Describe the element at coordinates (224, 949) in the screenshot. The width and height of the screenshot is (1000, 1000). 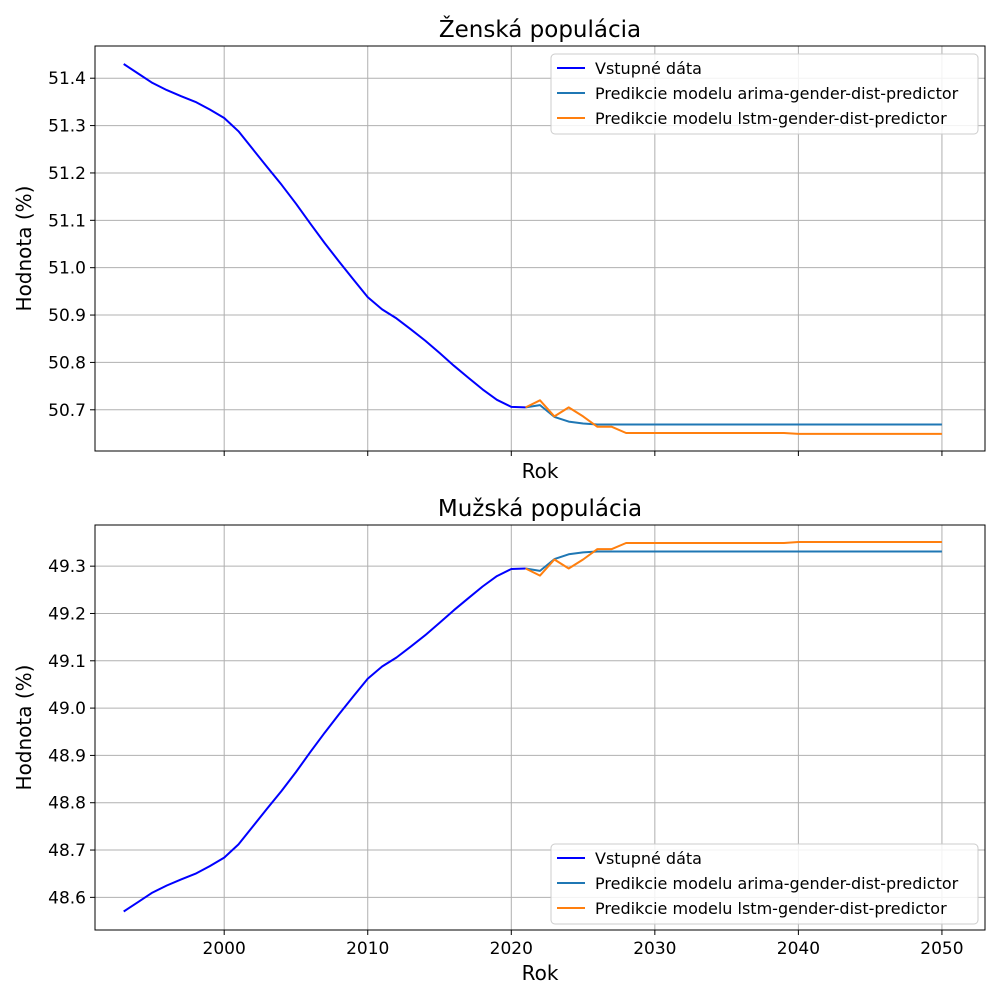
I see `x-tick-label: 2000` at that location.